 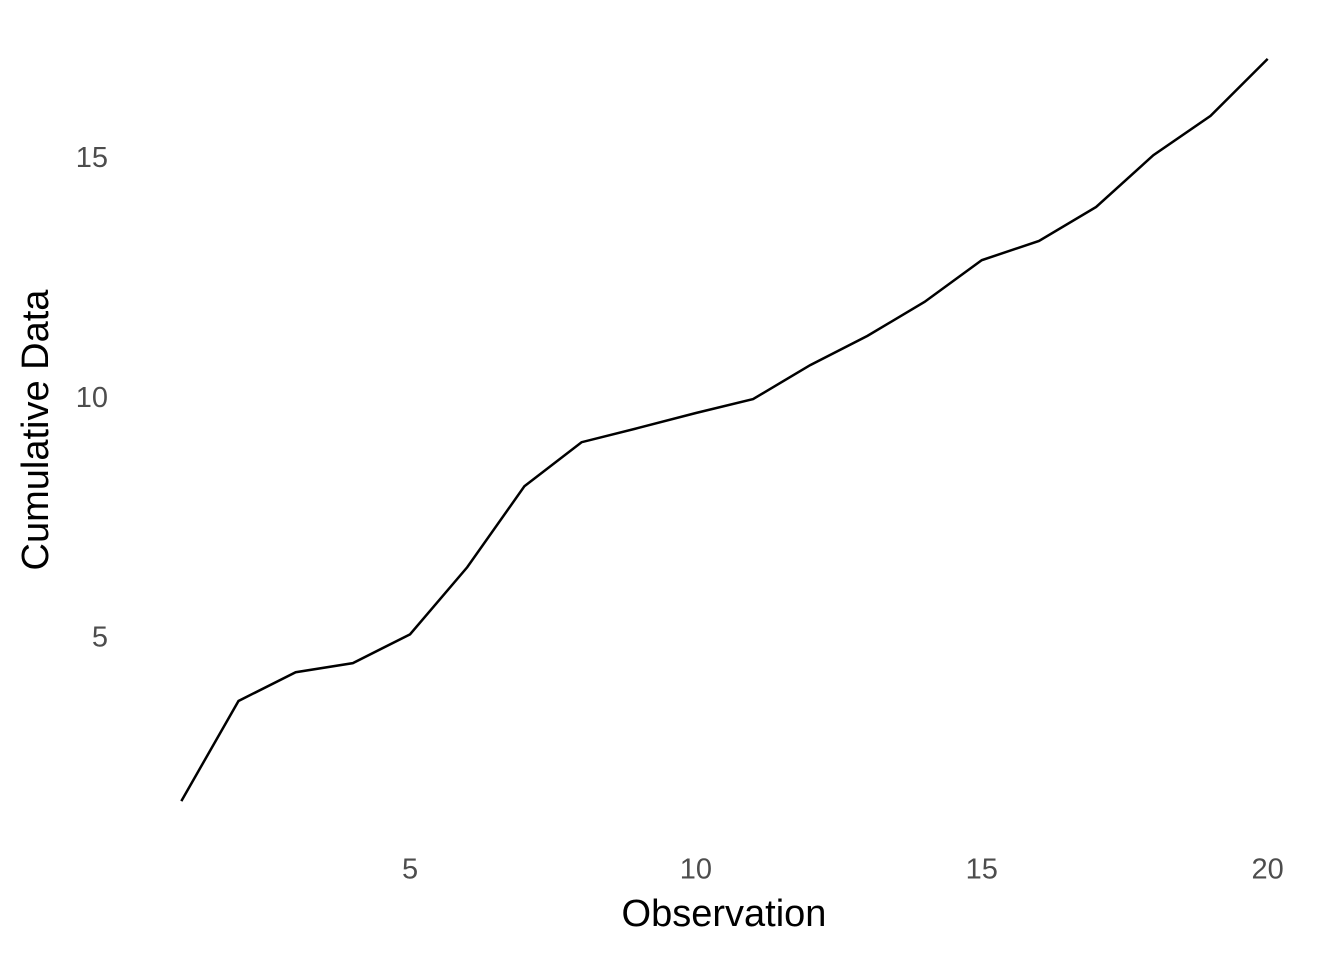 I want to click on y-tick-label: 5, so click(x=100, y=637).